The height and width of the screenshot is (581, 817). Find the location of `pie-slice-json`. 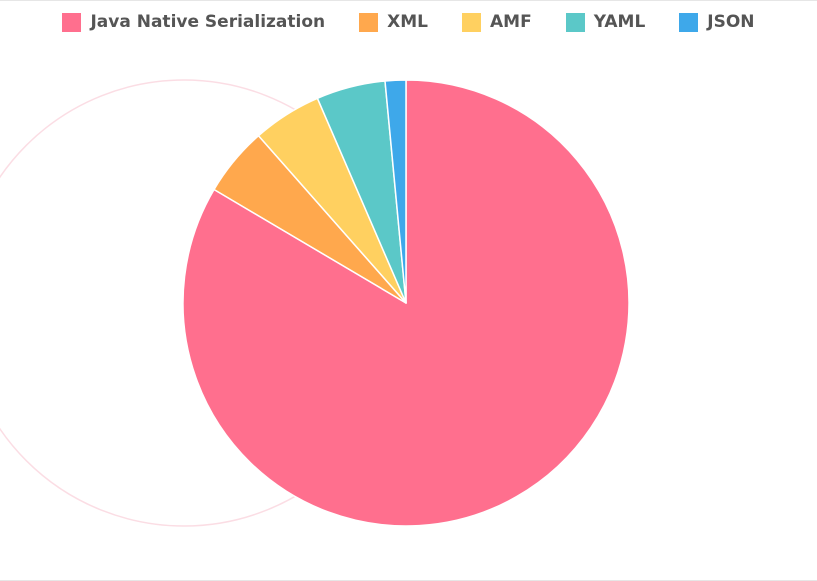

pie-slice-json is located at coordinates (395, 191).